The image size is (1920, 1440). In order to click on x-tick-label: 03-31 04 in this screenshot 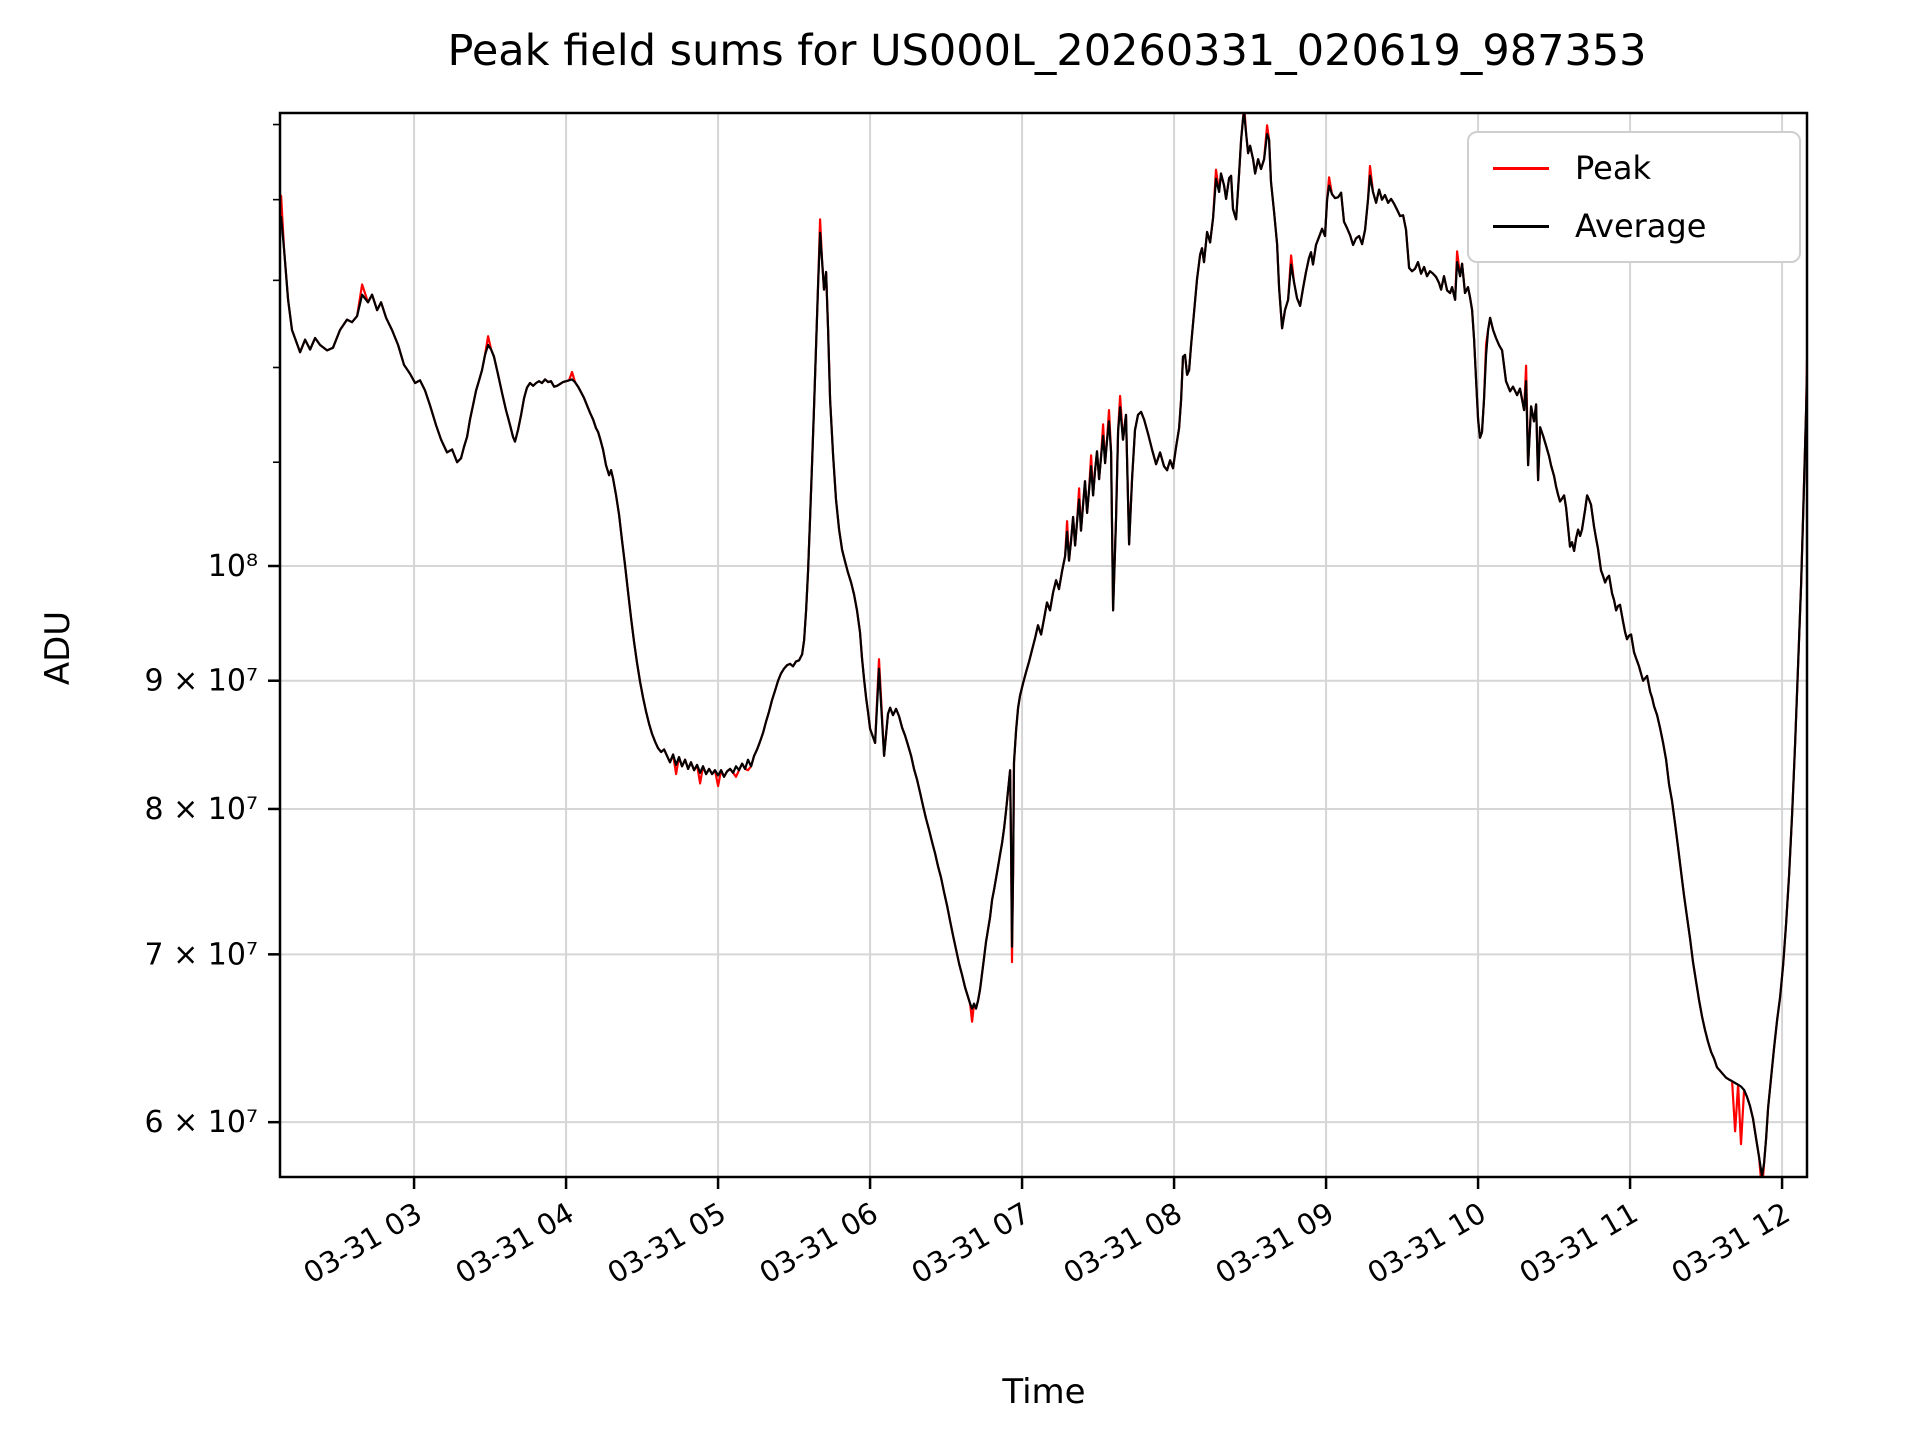, I will do `click(515, 1243)`.